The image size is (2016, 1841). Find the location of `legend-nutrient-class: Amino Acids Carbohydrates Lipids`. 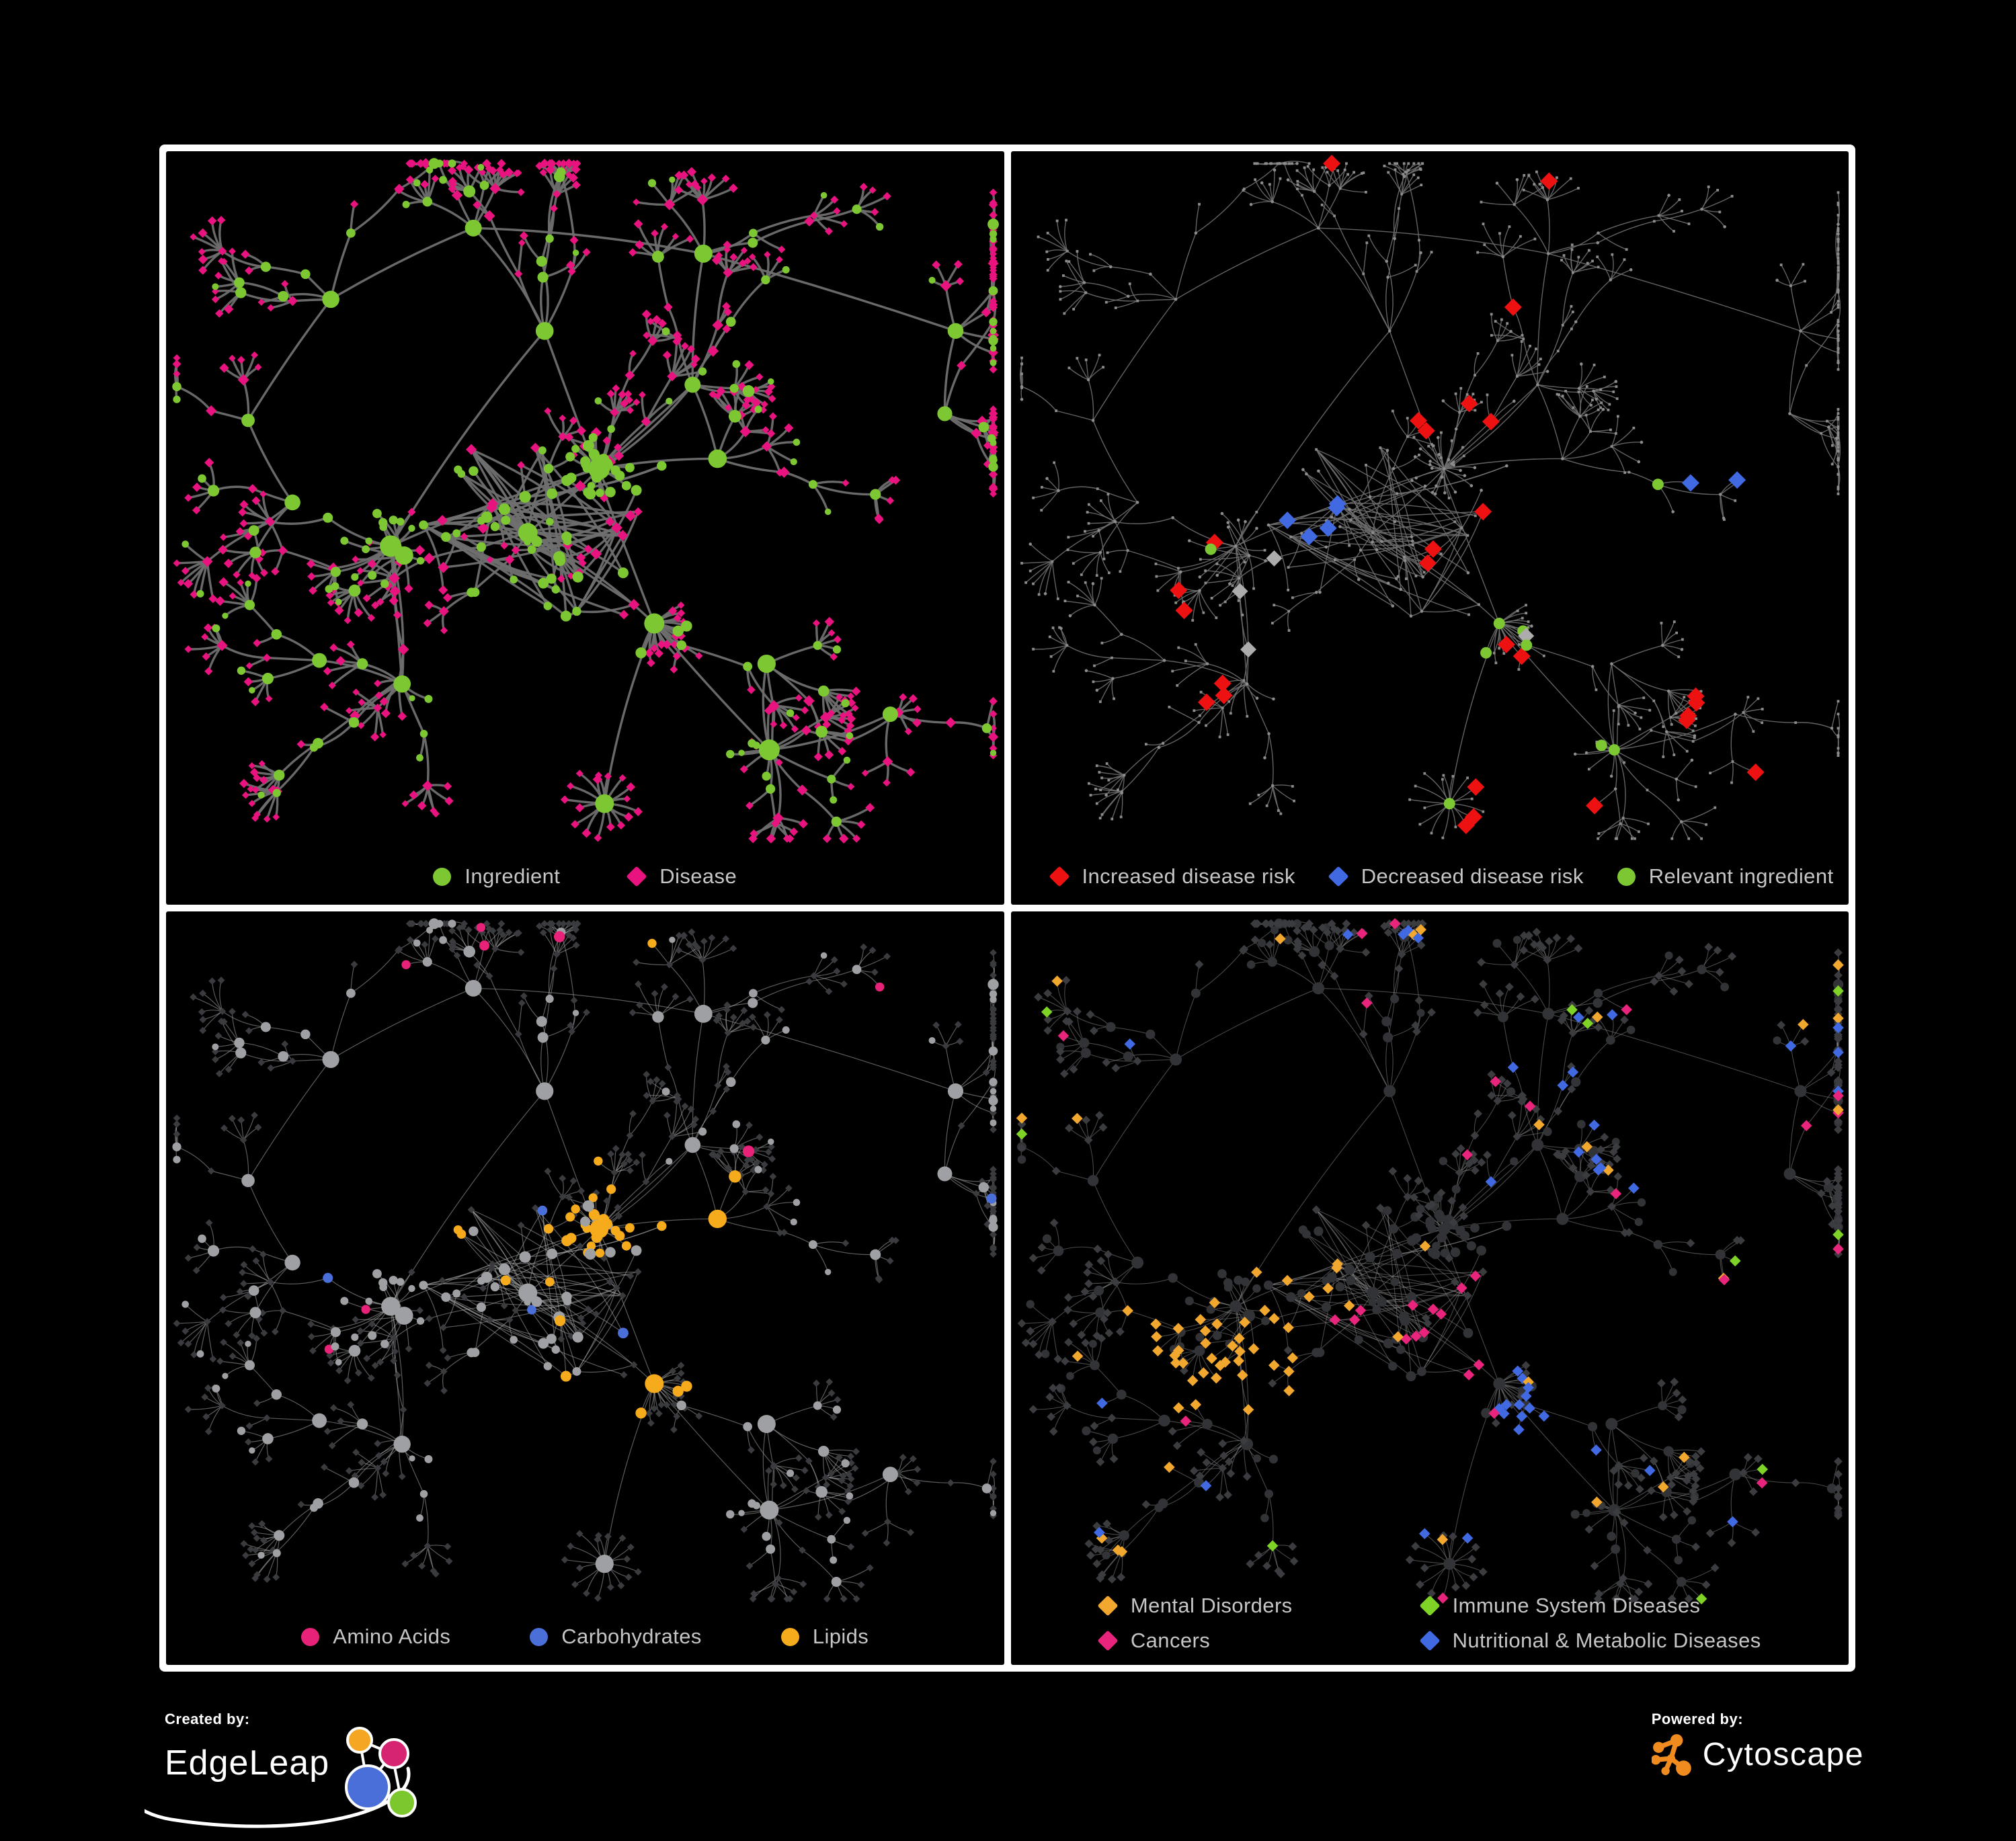

legend-nutrient-class: Amino Acids Carbohydrates Lipids is located at coordinates (585, 1637).